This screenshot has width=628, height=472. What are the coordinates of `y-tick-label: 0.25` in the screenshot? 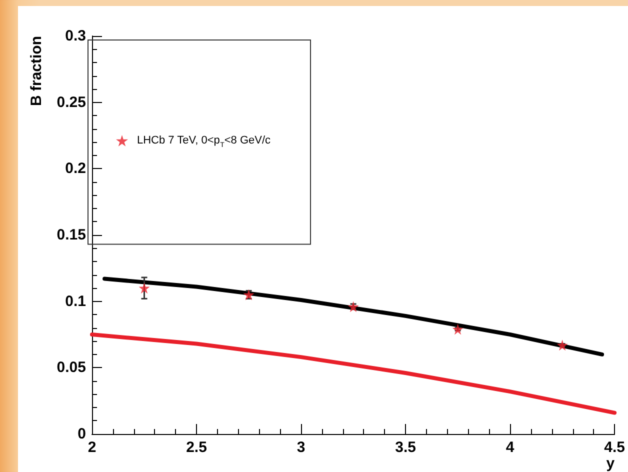 It's located at (71, 102).